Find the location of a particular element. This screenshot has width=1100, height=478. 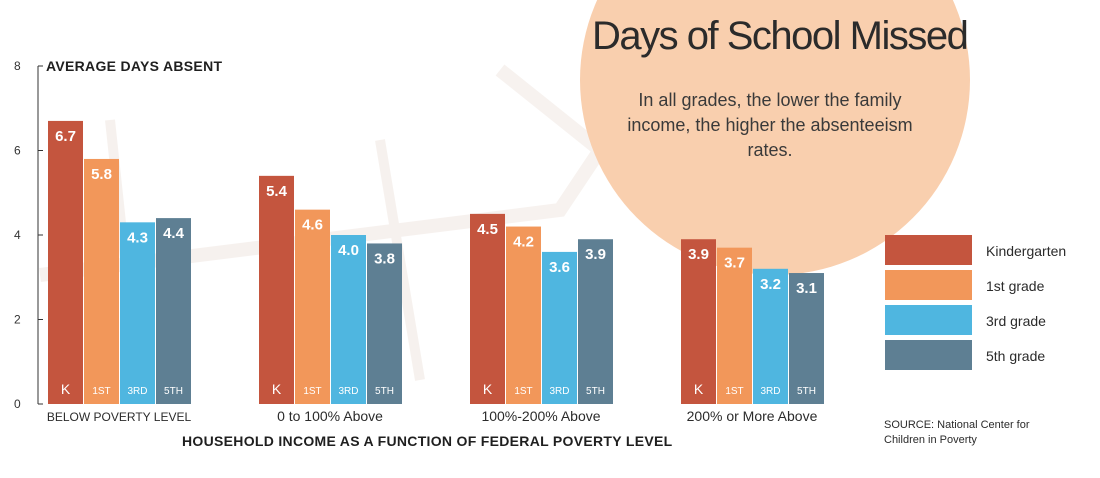

category-label: 0 to 100% Above is located at coordinates (330, 416).